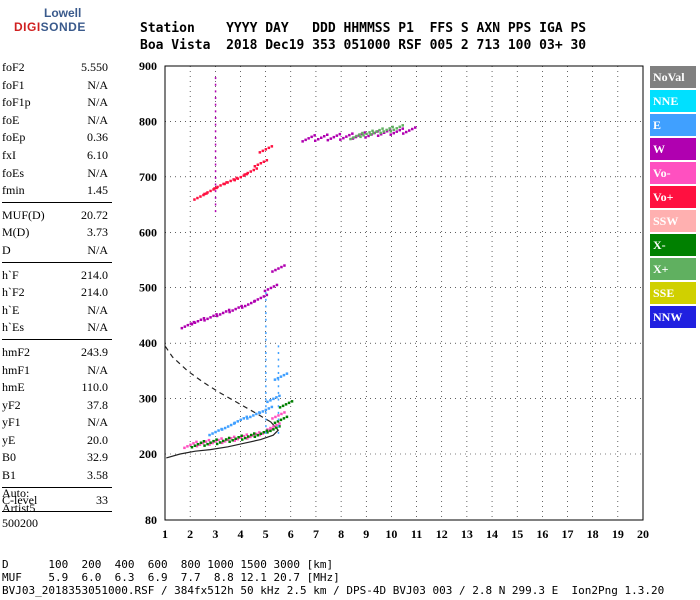 The height and width of the screenshot is (600, 700). What do you see at coordinates (366, 534) in the screenshot?
I see `x-tick-label: 9` at bounding box center [366, 534].